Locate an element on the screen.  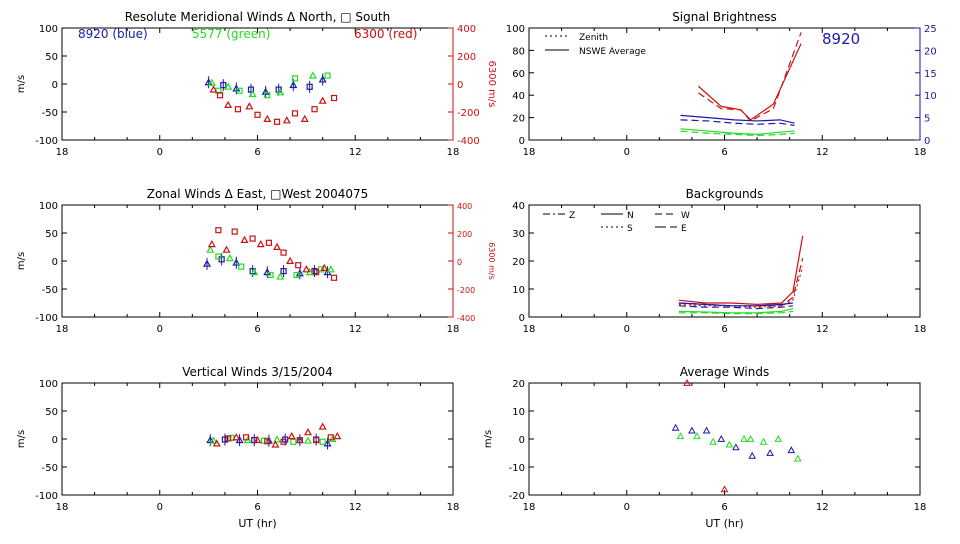
chart-title: Average Winds is located at coordinates (725, 372).